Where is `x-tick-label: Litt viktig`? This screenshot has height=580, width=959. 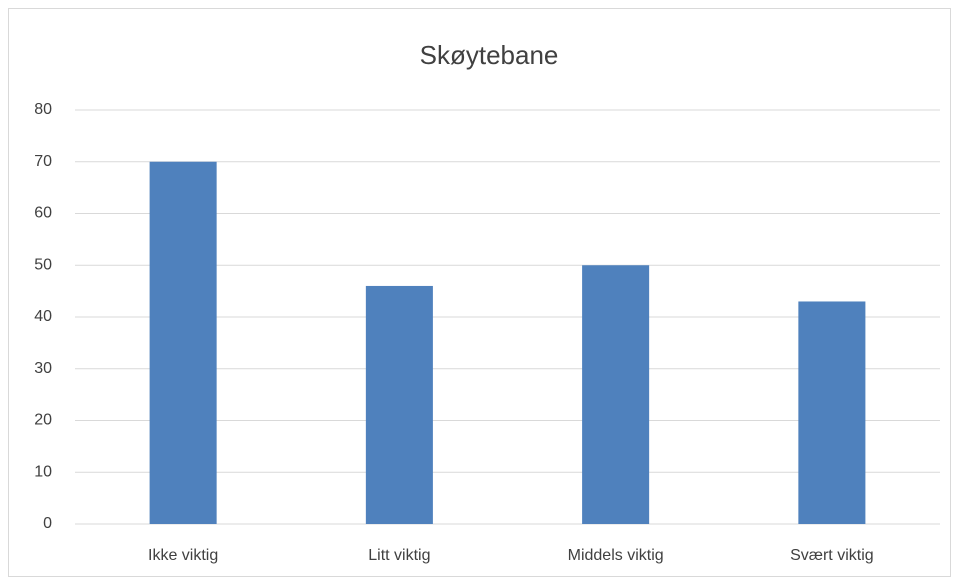
x-tick-label: Litt viktig is located at coordinates (399, 555).